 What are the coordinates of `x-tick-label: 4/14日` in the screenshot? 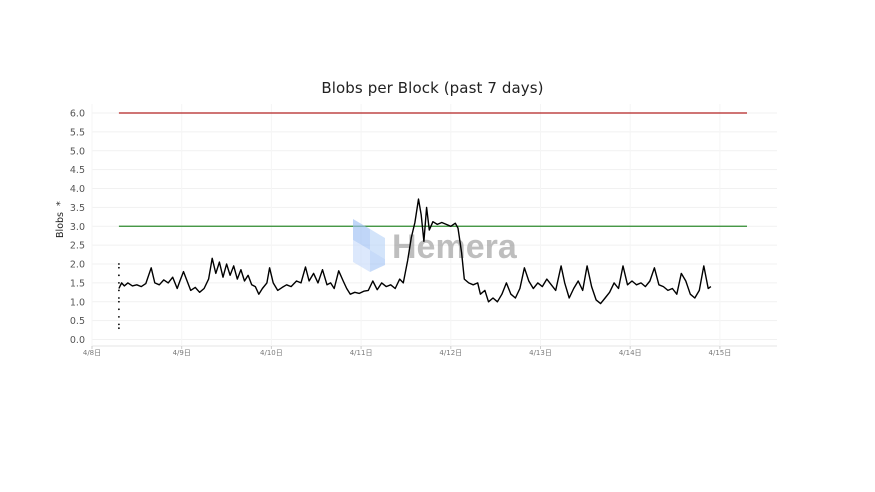 It's located at (630, 353).